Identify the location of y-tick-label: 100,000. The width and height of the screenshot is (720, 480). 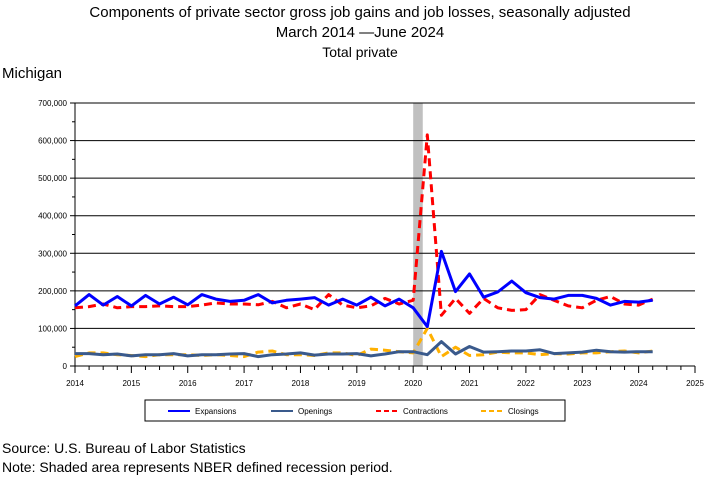
(52, 328).